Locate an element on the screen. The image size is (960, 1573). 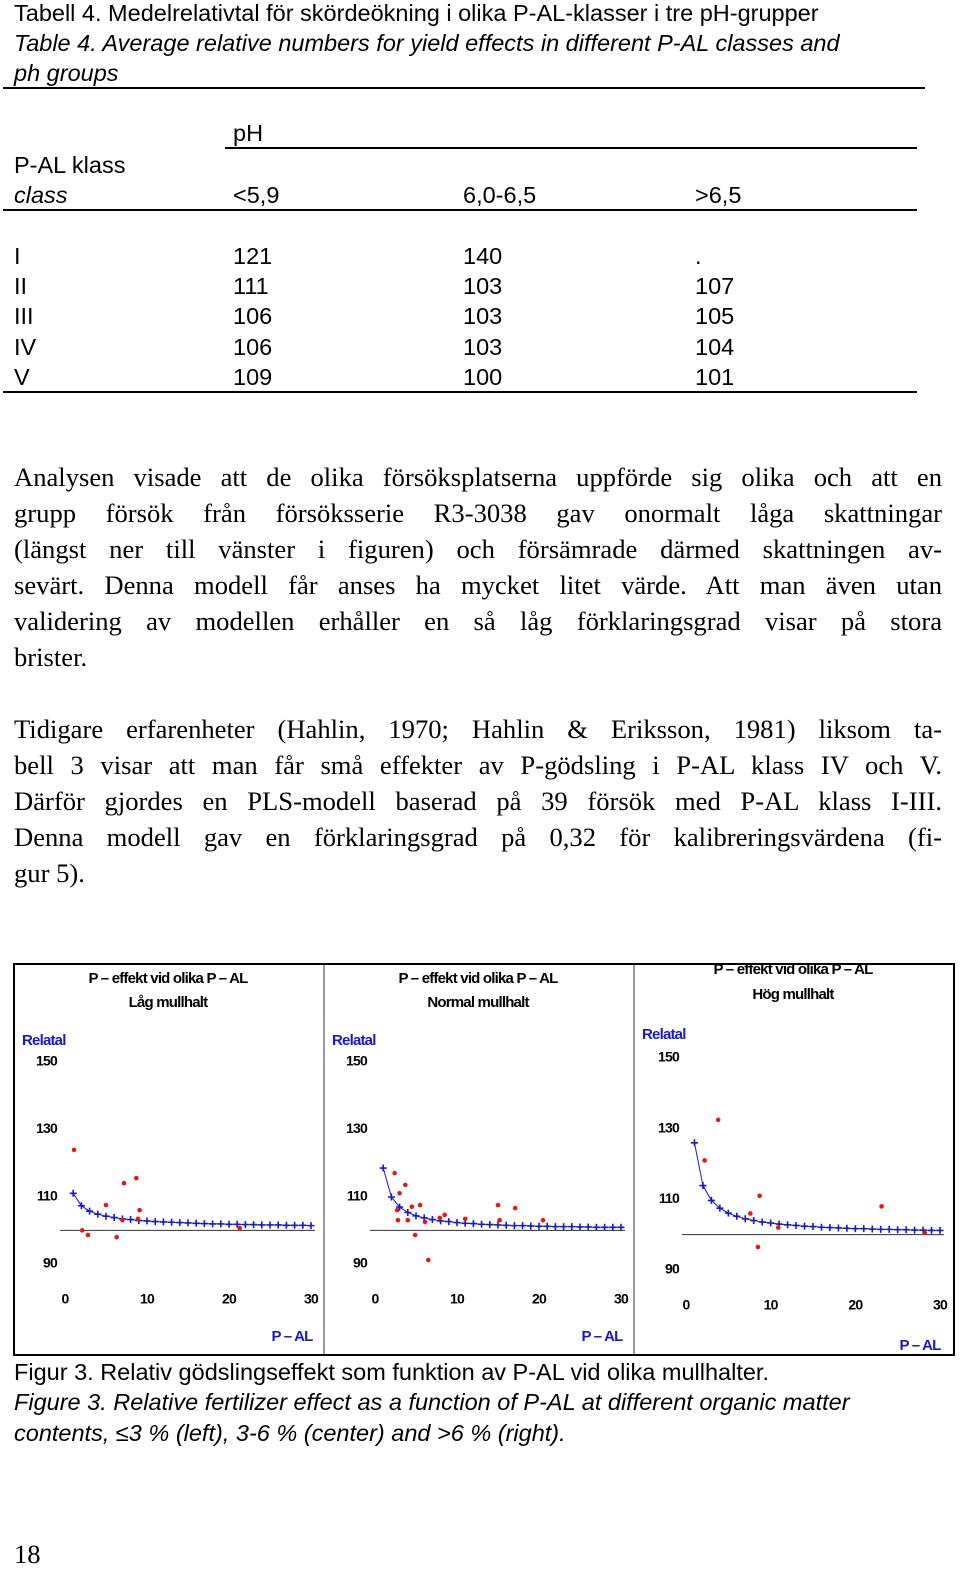
table-caption-en: ph groups is located at coordinates (66, 73).